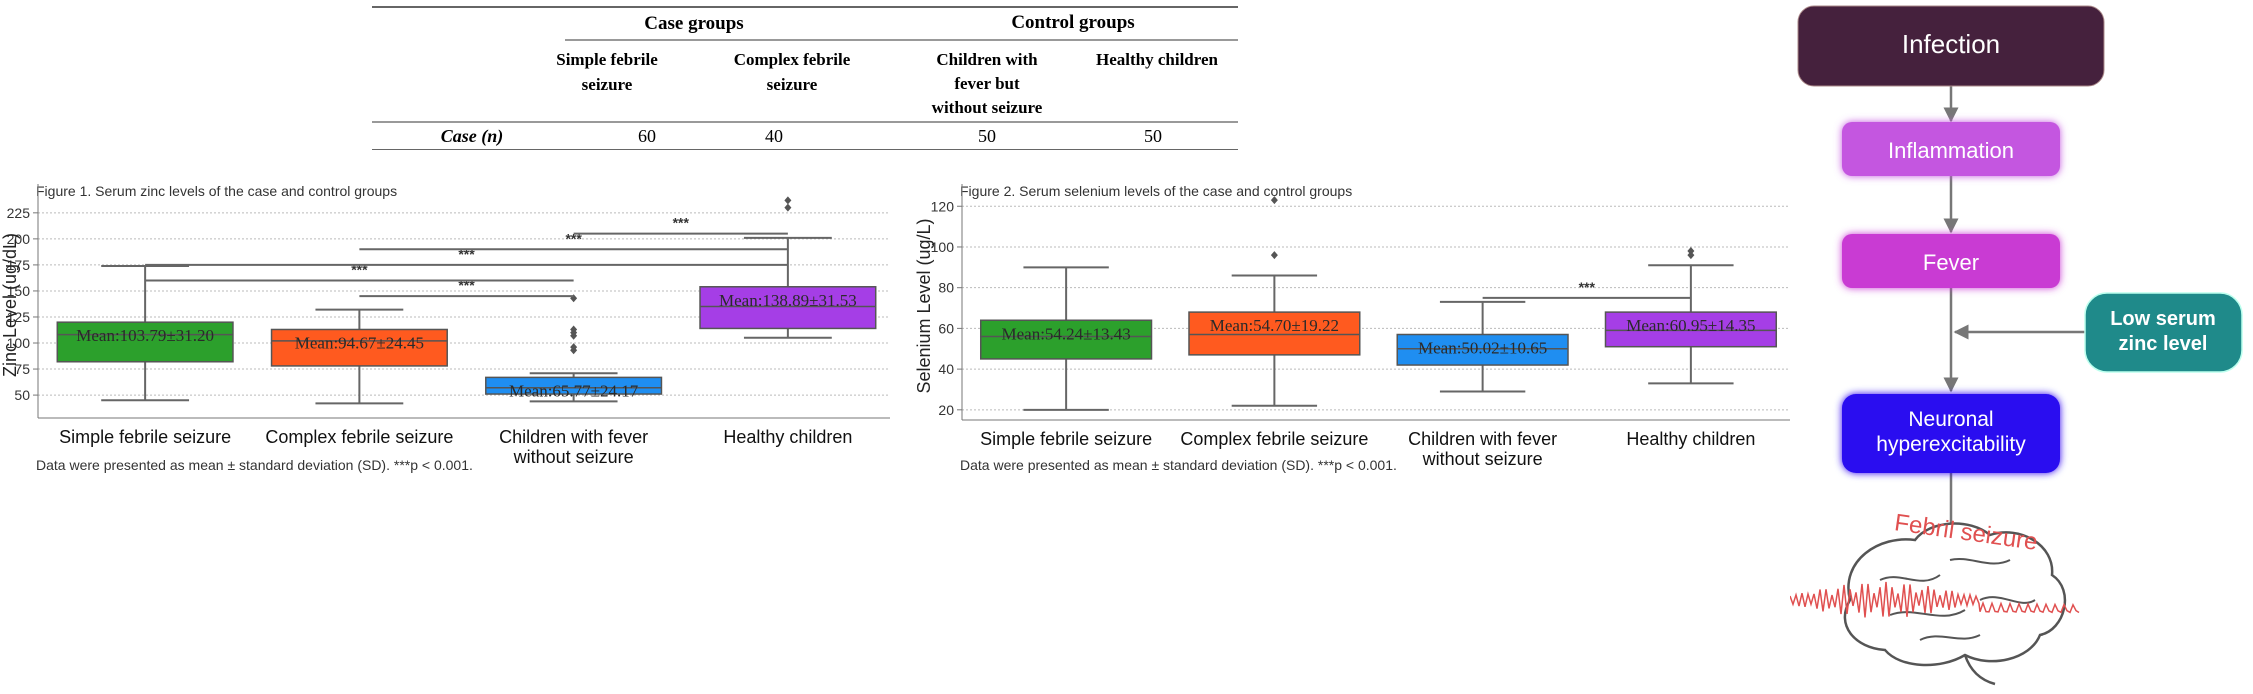 The height and width of the screenshot is (694, 2253). What do you see at coordinates (987, 59) in the screenshot?
I see `table-col-header: Children with` at bounding box center [987, 59].